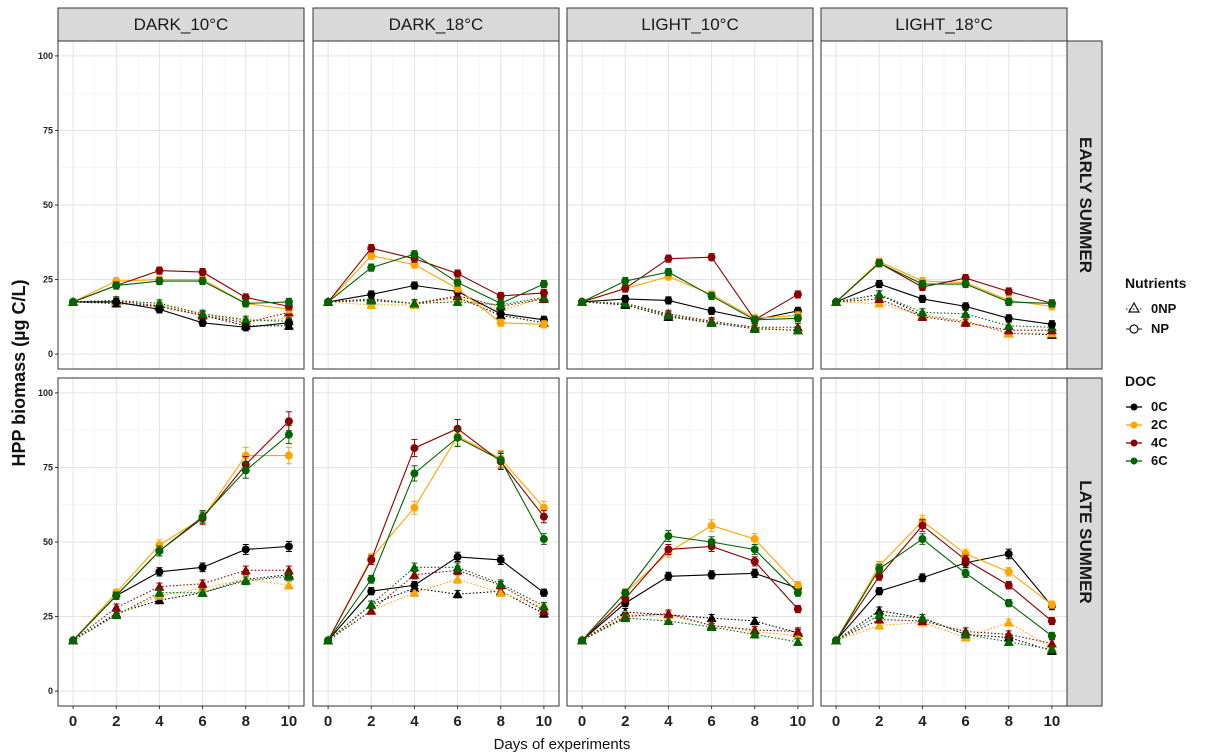 The height and width of the screenshot is (753, 1206). I want to click on x-tick-label: 2, so click(371, 721).